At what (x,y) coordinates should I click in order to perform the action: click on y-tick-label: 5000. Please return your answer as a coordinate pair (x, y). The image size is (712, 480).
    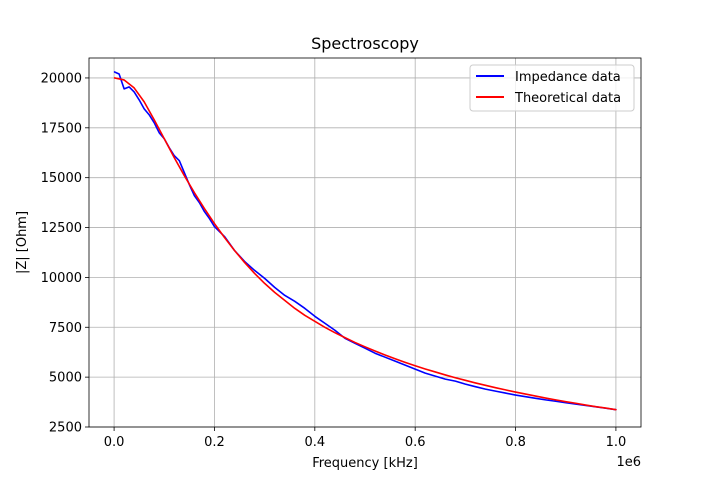
    Looking at the image, I should click on (65, 378).